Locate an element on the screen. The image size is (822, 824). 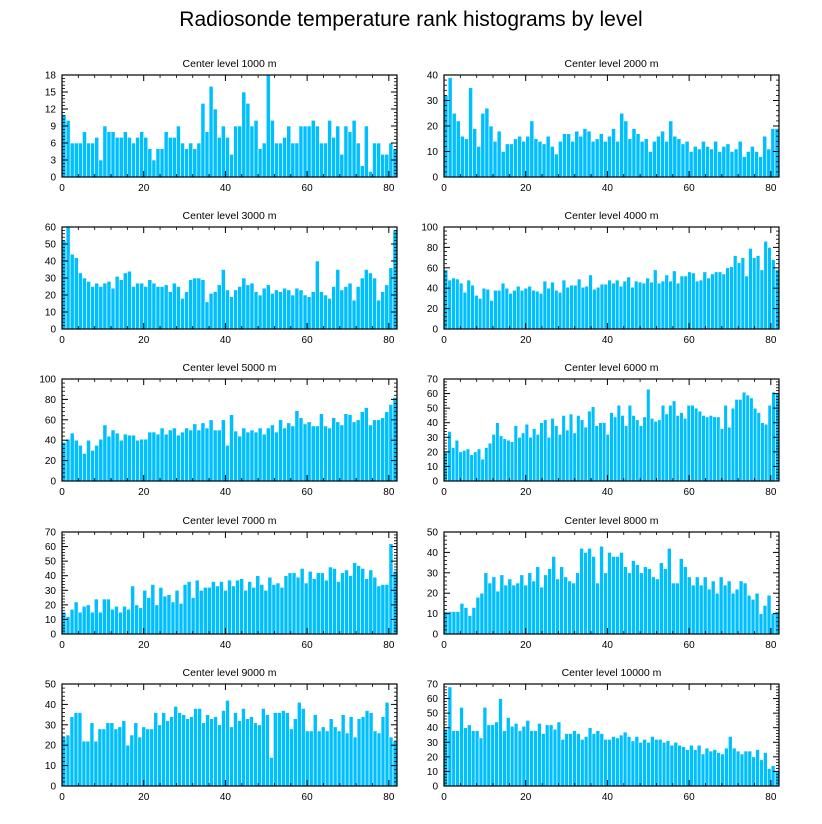
panel-title: Center level 7000 m is located at coordinates (230, 521).